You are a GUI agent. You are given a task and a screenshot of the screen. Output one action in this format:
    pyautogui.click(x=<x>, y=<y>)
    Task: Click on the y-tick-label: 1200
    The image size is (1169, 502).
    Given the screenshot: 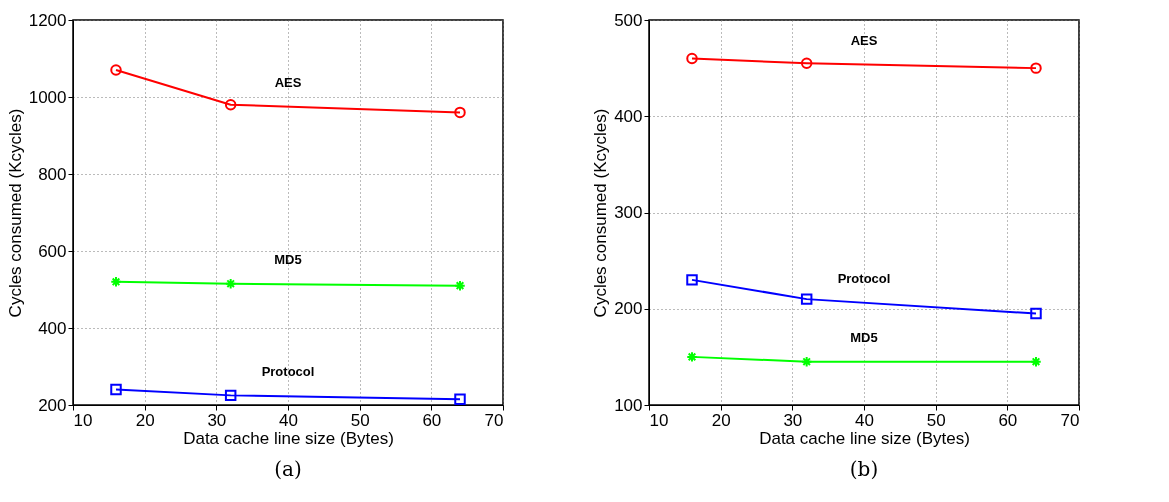 What is the action you would take?
    pyautogui.click(x=47, y=20)
    